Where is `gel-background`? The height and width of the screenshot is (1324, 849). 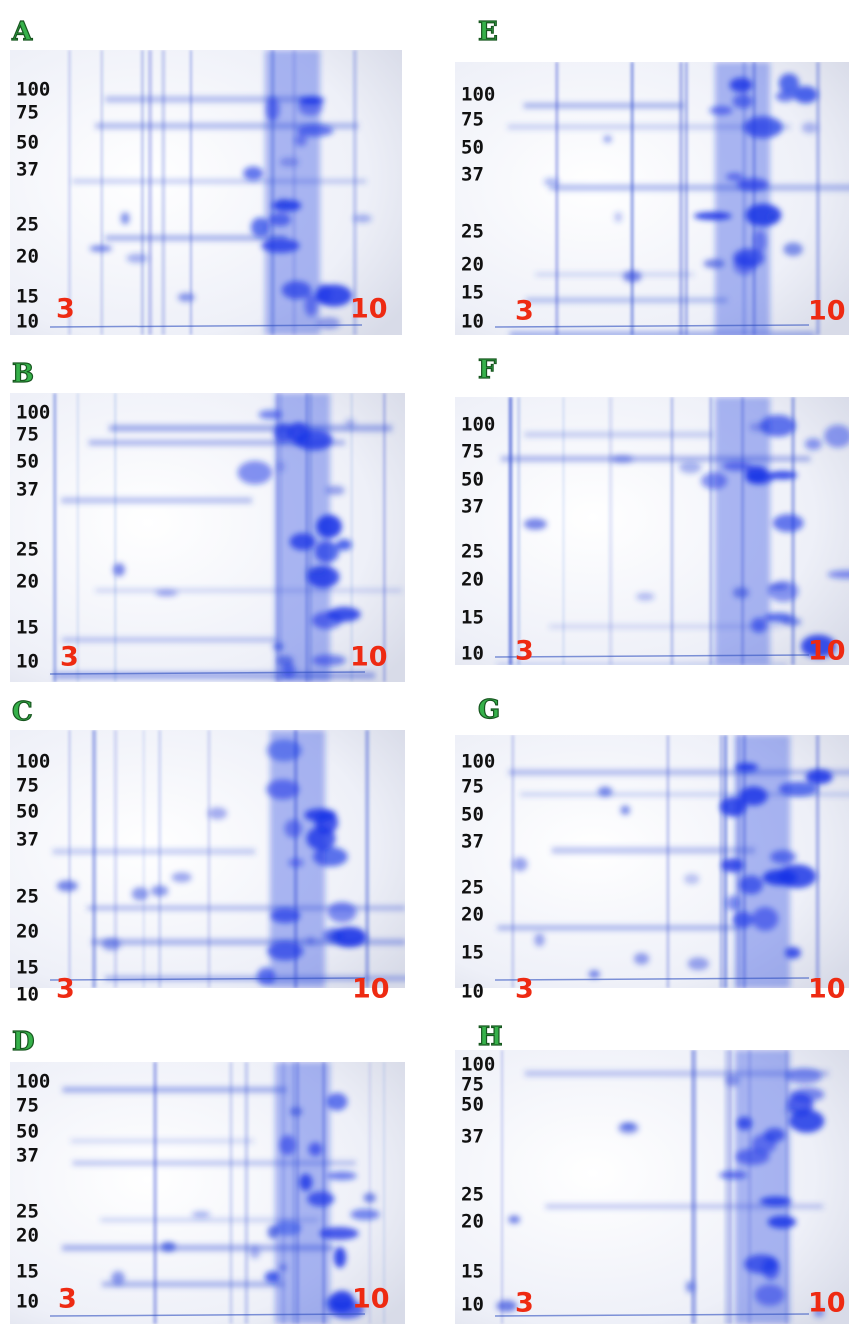
gel-background is located at coordinates (652, 198).